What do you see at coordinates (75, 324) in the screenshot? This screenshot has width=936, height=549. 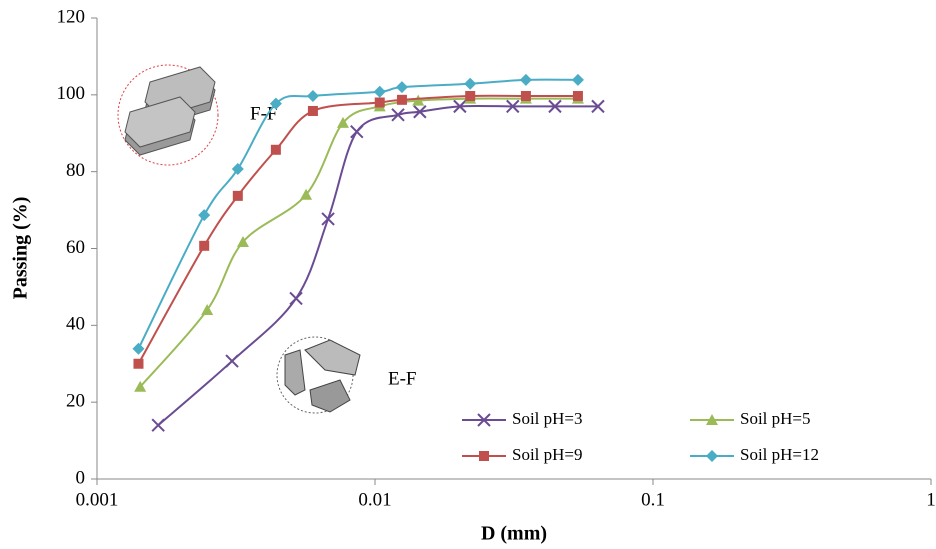 I see `y-tick-label: 40` at bounding box center [75, 324].